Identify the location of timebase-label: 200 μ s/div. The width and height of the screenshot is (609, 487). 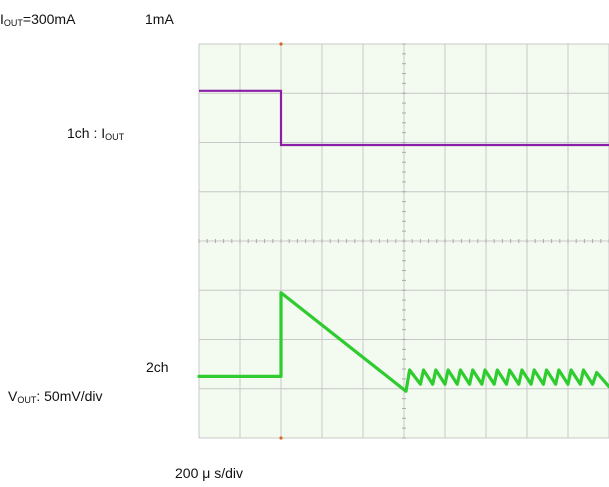
(209, 473).